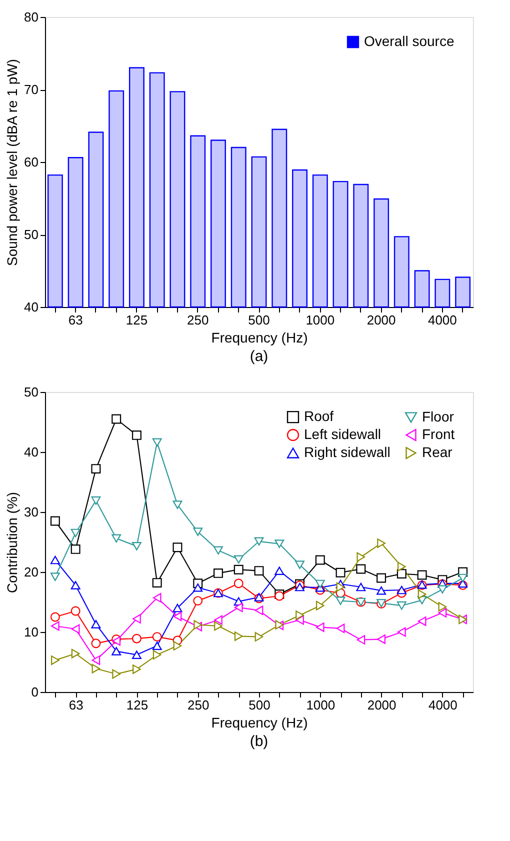  Describe the element at coordinates (343, 434) in the screenshot. I see `legend-label: Left sidewall` at that location.